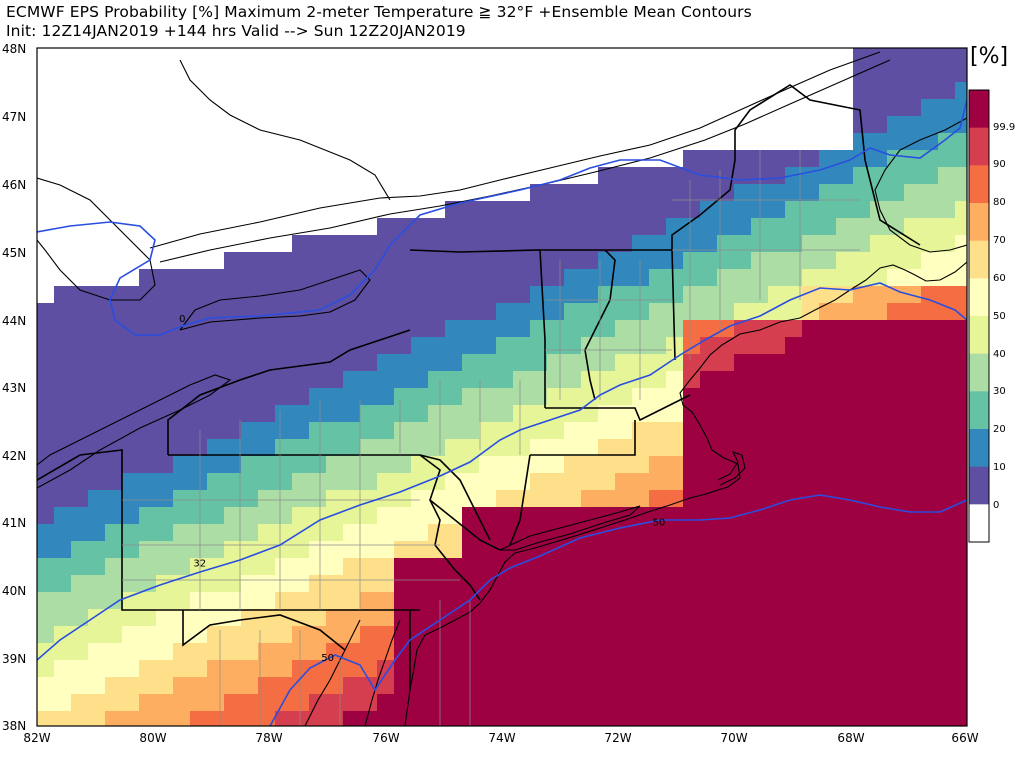 Image resolution: width=1024 pixels, height=768 pixels. What do you see at coordinates (14, 117) in the screenshot?
I see `lat-label: 47N` at bounding box center [14, 117].